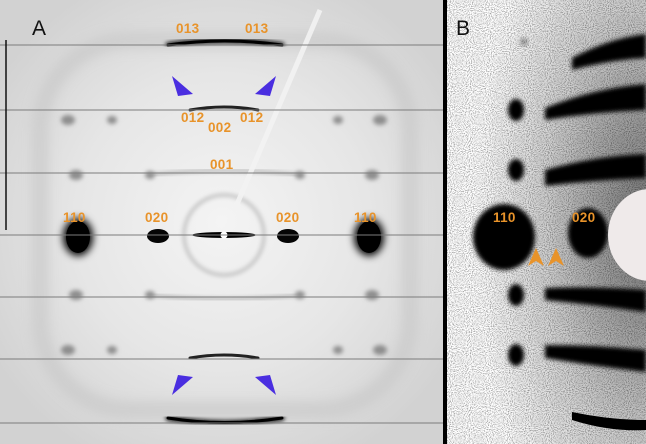 This screenshot has height=444, width=646. I want to click on label-013-right: 013, so click(257, 28).